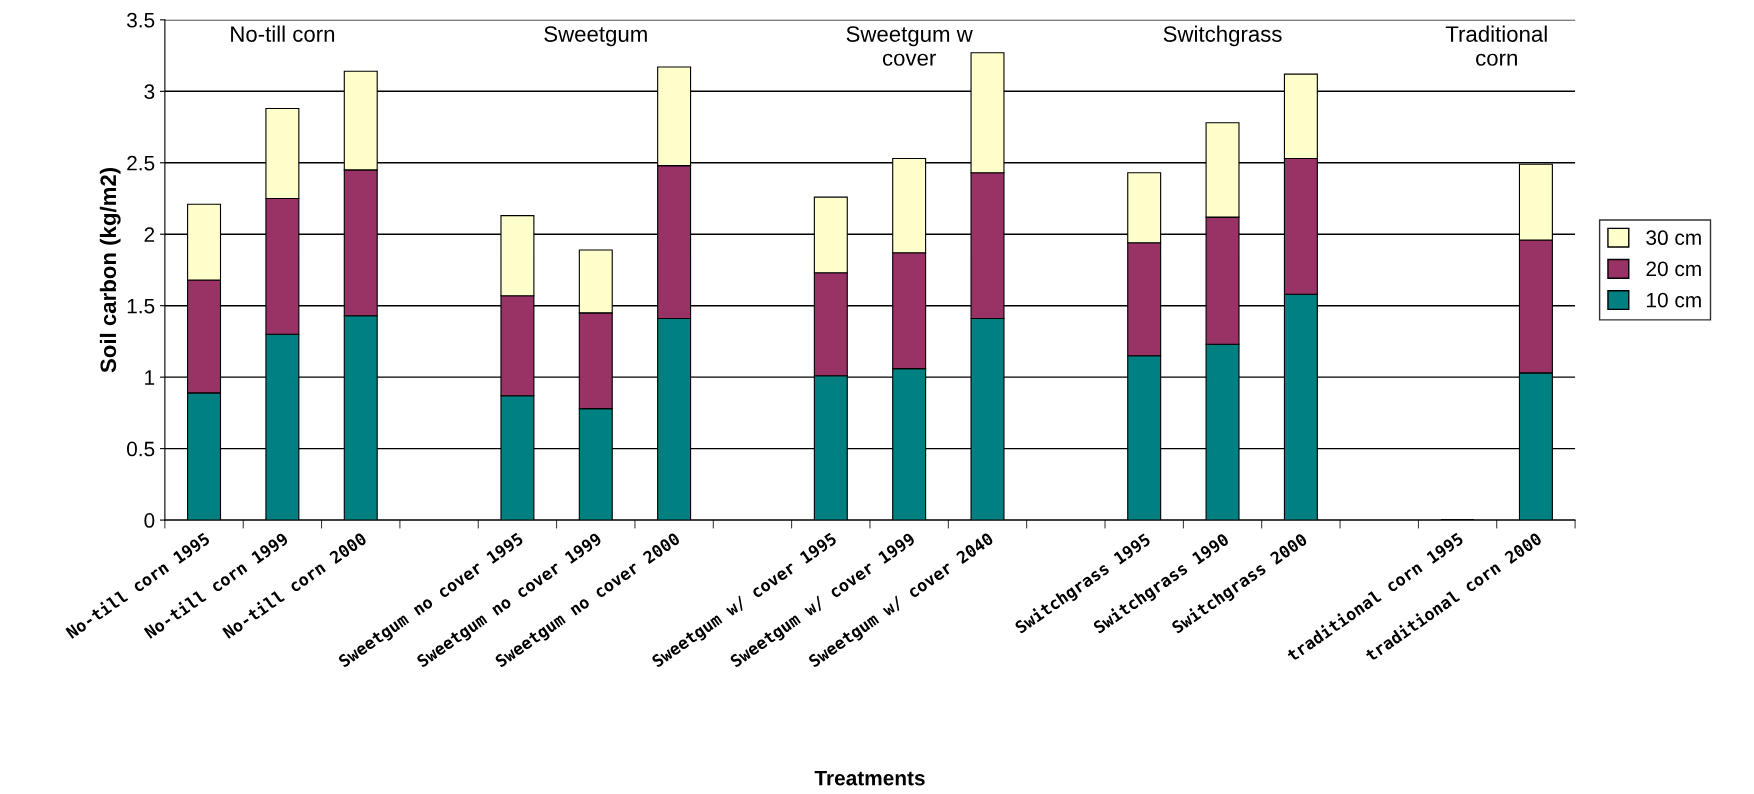 The width and height of the screenshot is (1754, 794). Describe the element at coordinates (869, 778) in the screenshot. I see `x-axis-title: Treatments` at that location.